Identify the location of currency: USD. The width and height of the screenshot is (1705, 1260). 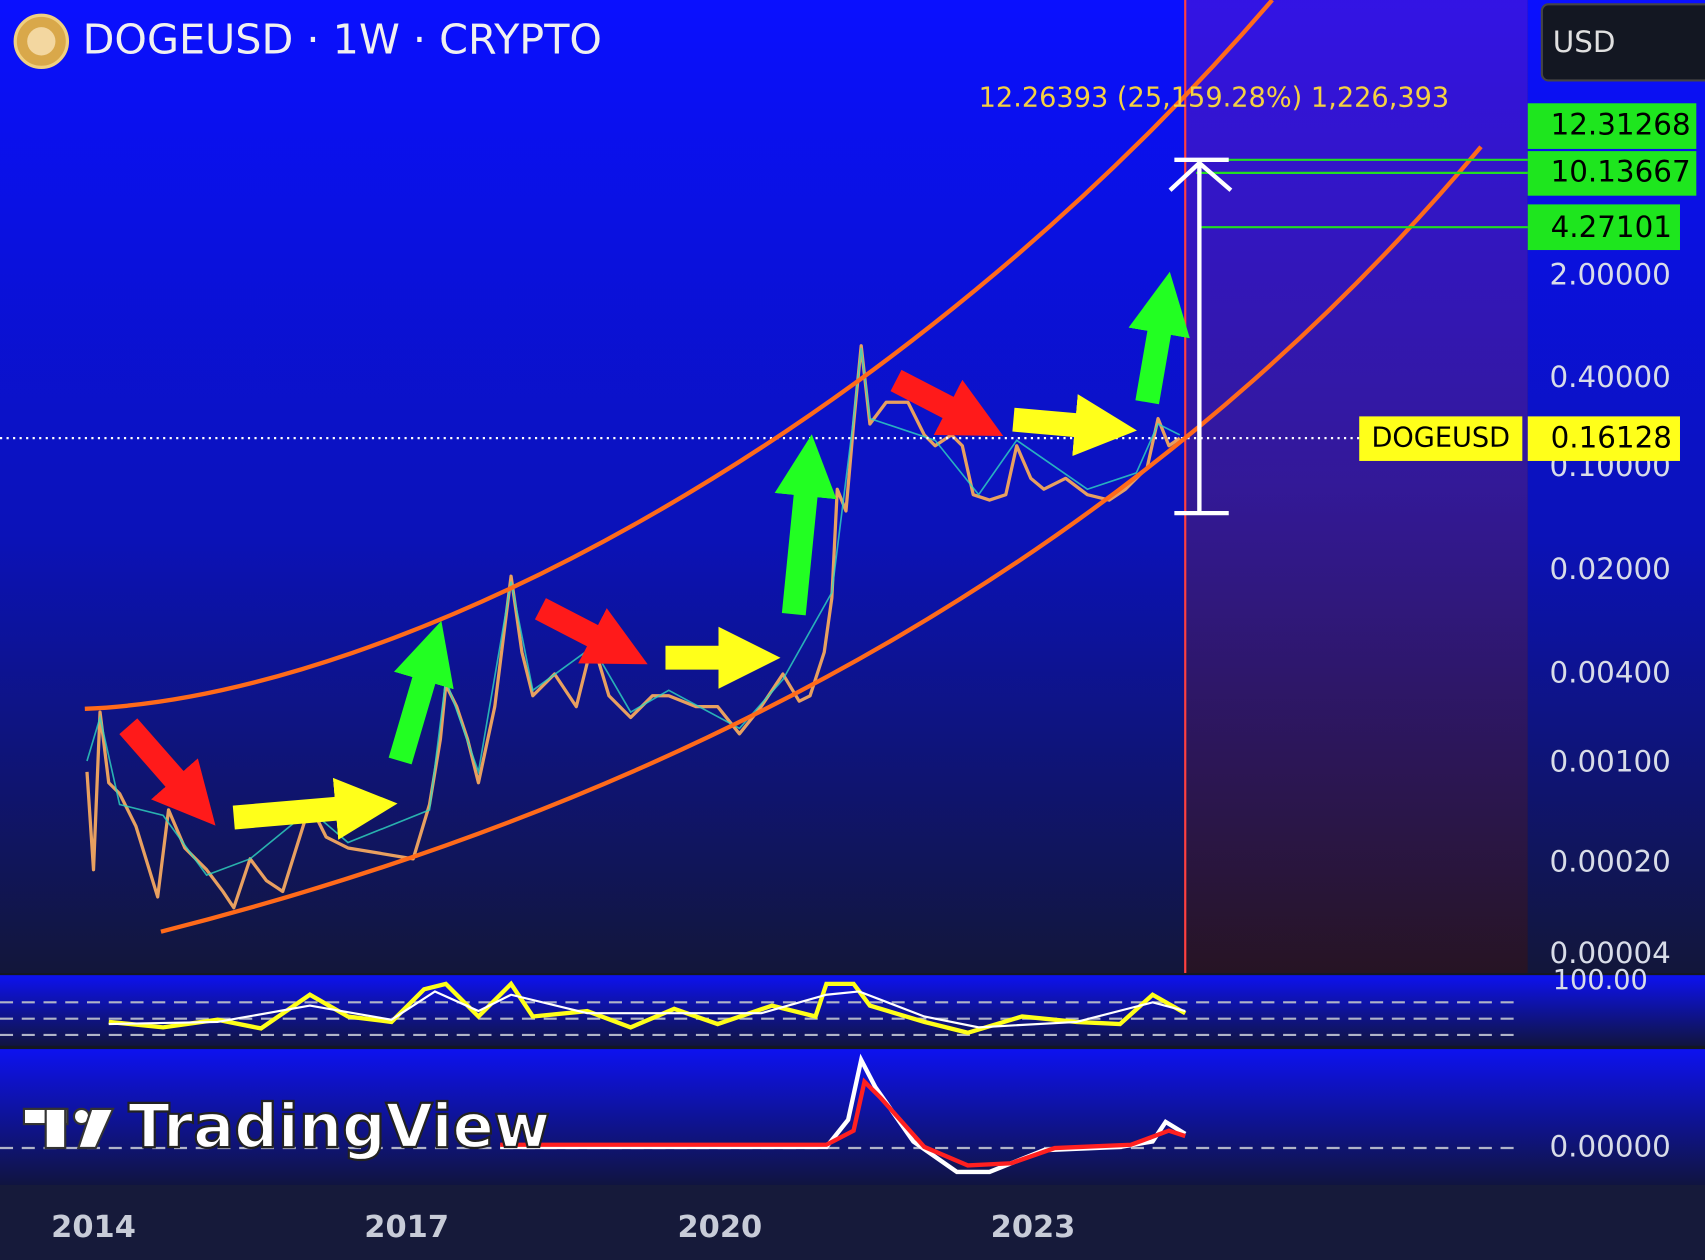
(1584, 42).